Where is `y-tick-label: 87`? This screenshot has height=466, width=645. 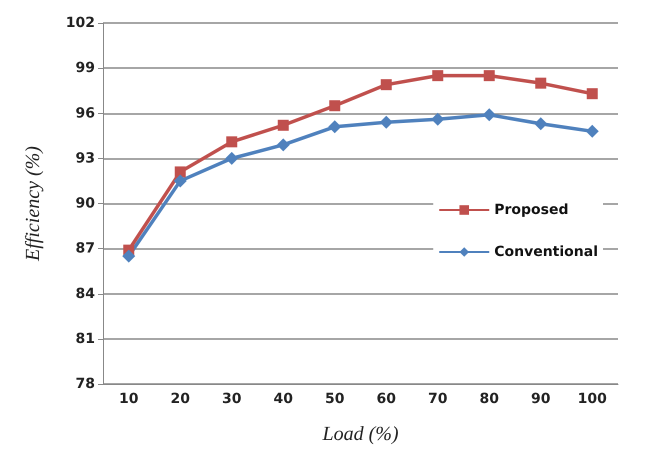 y-tick-label: 87 is located at coordinates (85, 248).